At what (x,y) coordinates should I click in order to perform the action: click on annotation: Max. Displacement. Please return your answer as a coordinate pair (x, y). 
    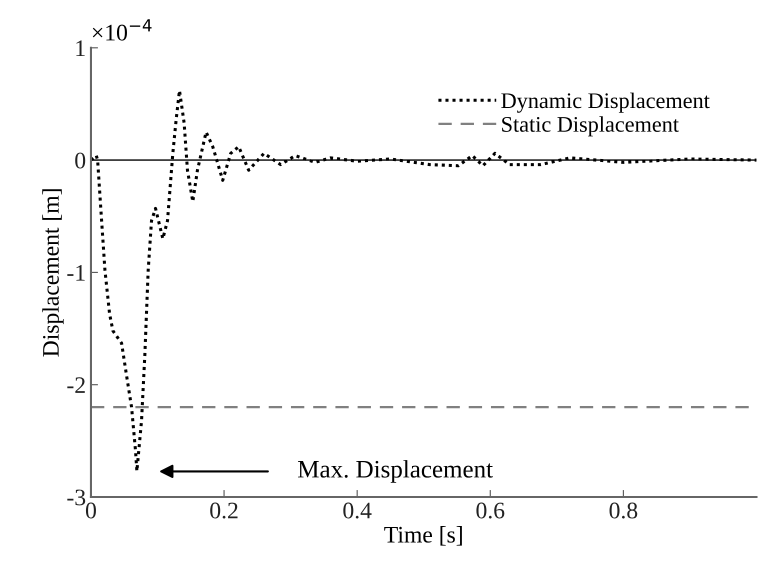
    Looking at the image, I should click on (395, 471).